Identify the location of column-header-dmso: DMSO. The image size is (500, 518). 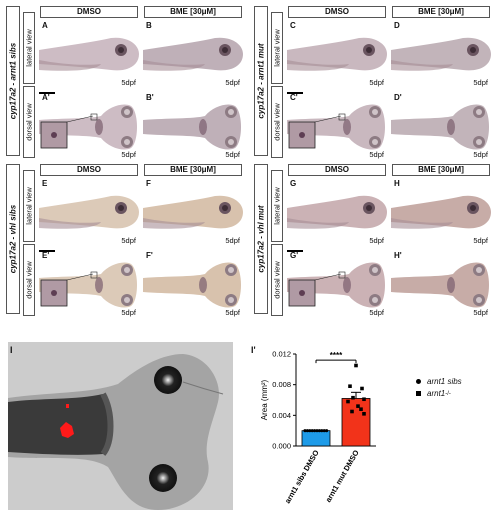
(89, 12).